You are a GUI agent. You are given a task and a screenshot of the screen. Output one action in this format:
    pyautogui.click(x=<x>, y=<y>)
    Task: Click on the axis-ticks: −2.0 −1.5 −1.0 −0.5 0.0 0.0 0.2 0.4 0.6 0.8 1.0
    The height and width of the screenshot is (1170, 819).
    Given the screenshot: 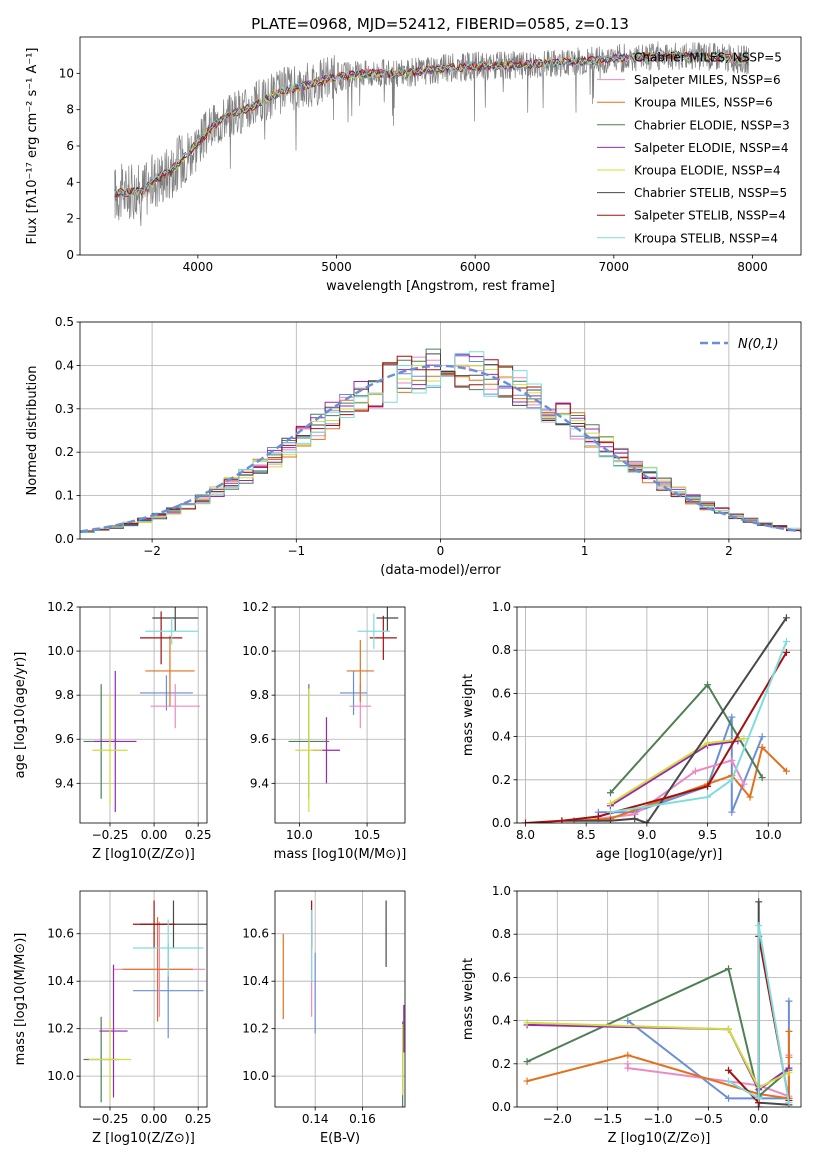 What is the action you would take?
    pyautogui.click(x=630, y=1005)
    